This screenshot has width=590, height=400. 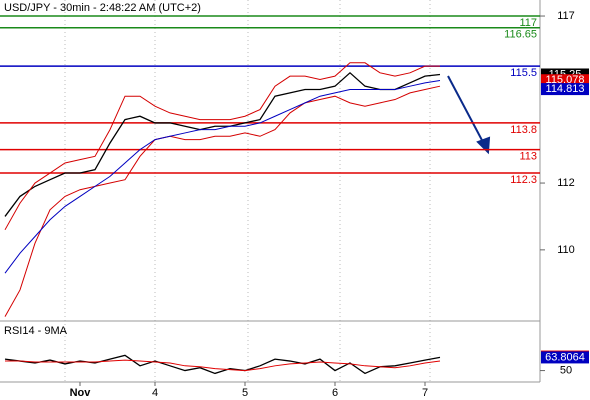 I want to click on chart-title: USD/JPY - 30min - 2:48:22 AM (UTC+2), so click(x=102, y=8).